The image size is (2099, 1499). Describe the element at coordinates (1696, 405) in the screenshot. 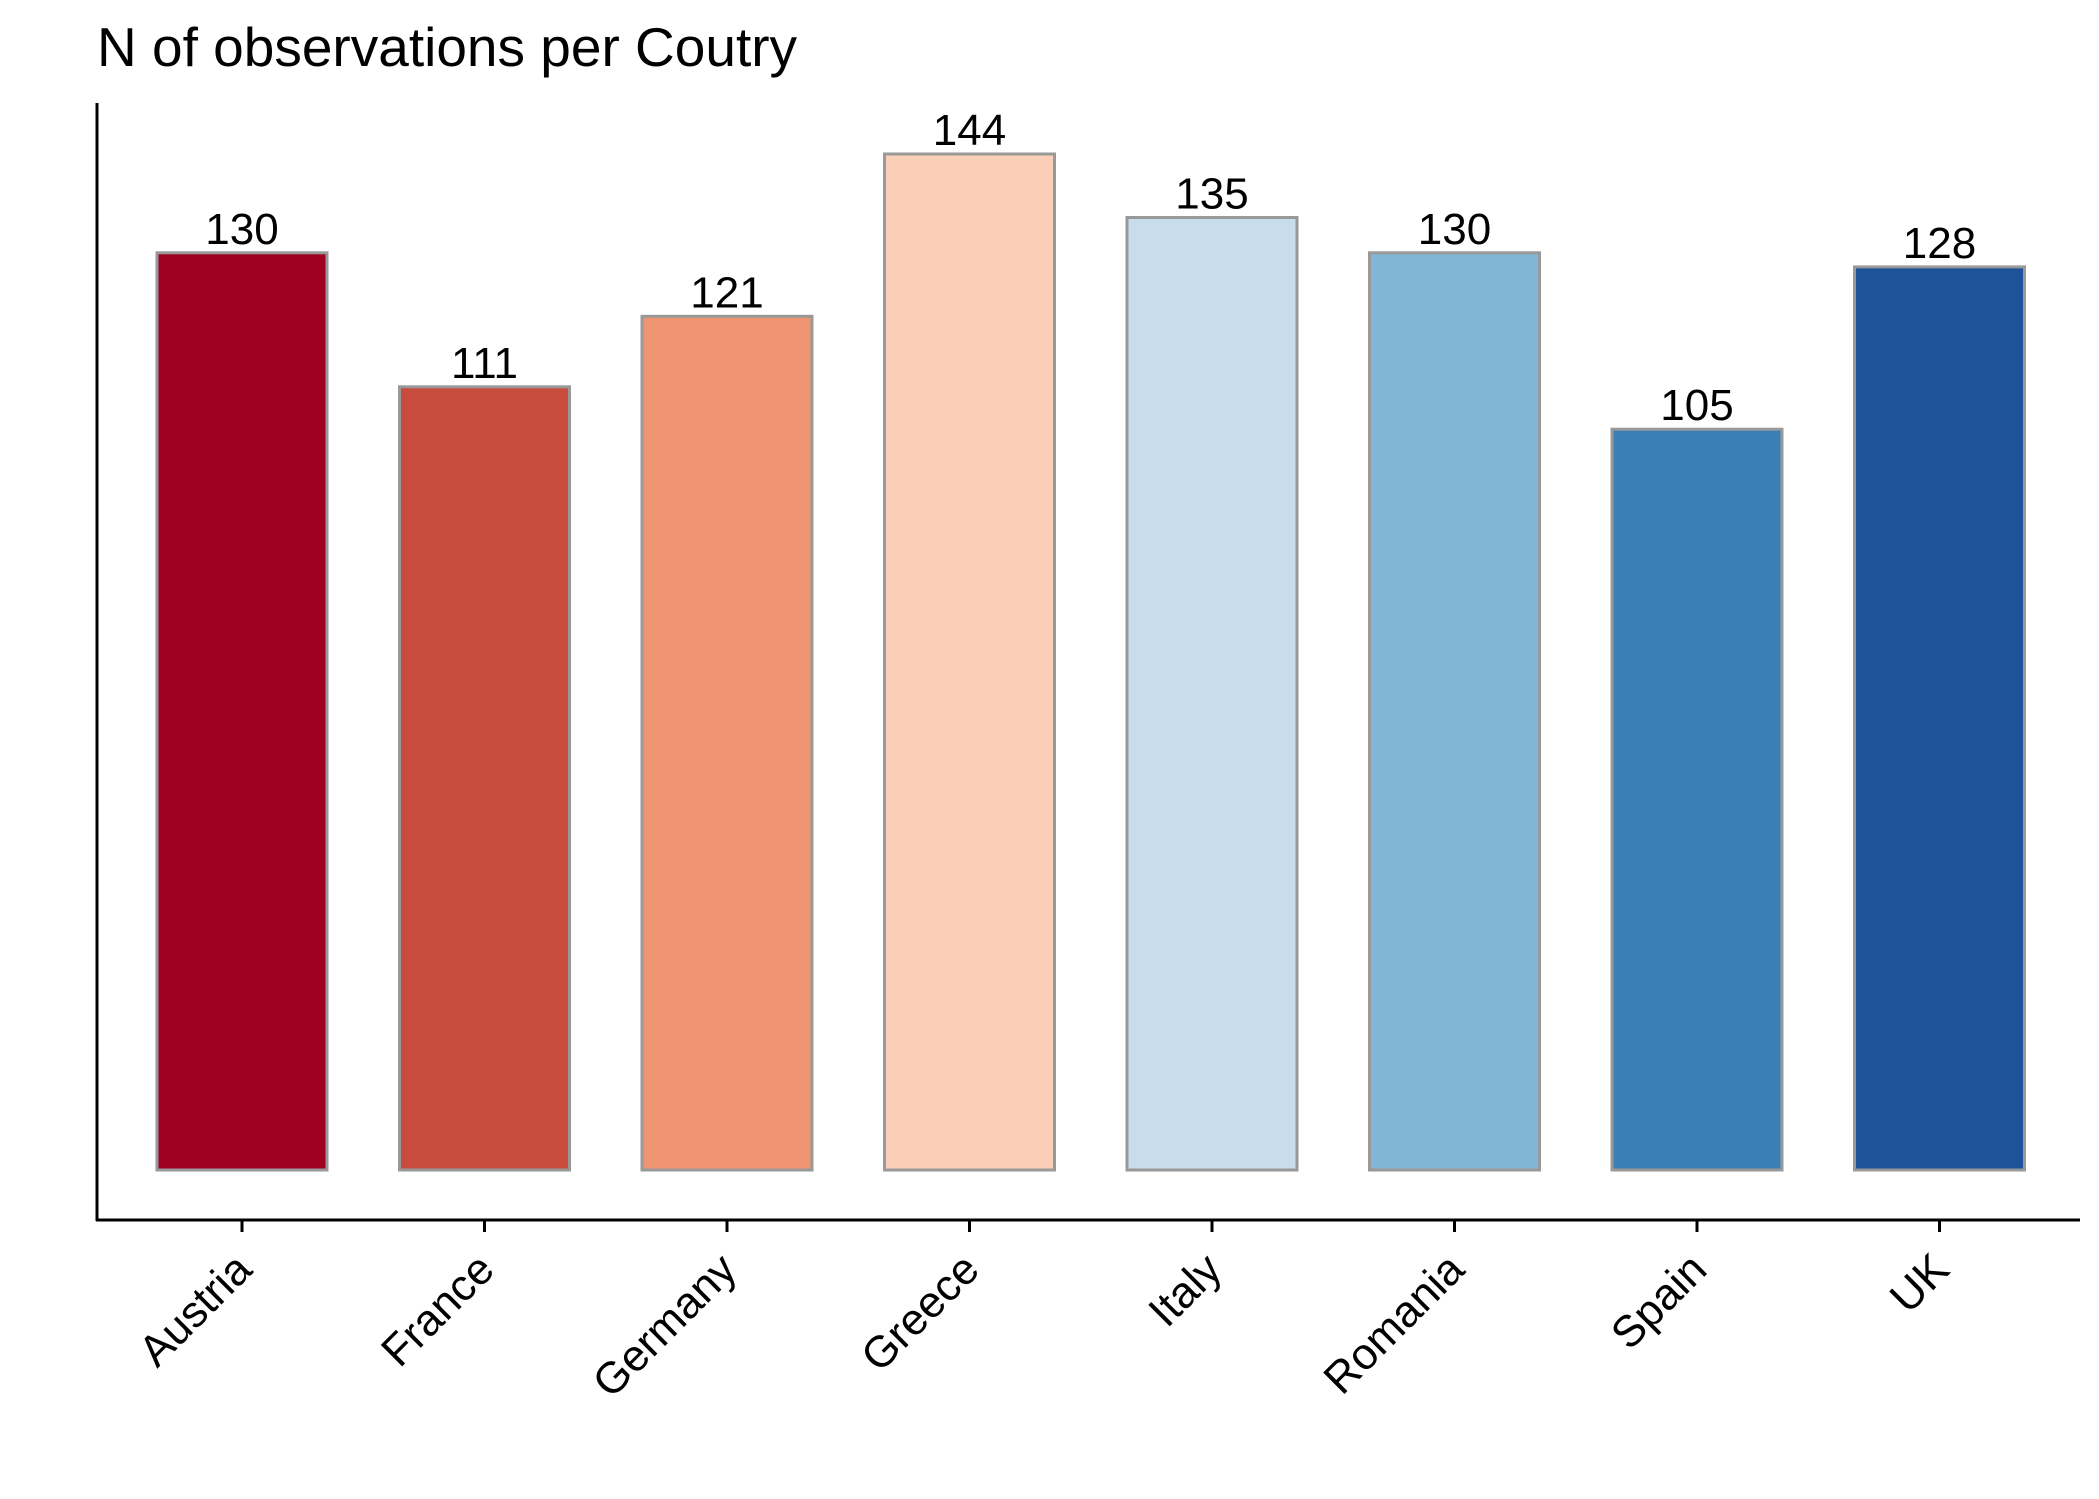

I see `bar-value-label-spain: 105` at that location.